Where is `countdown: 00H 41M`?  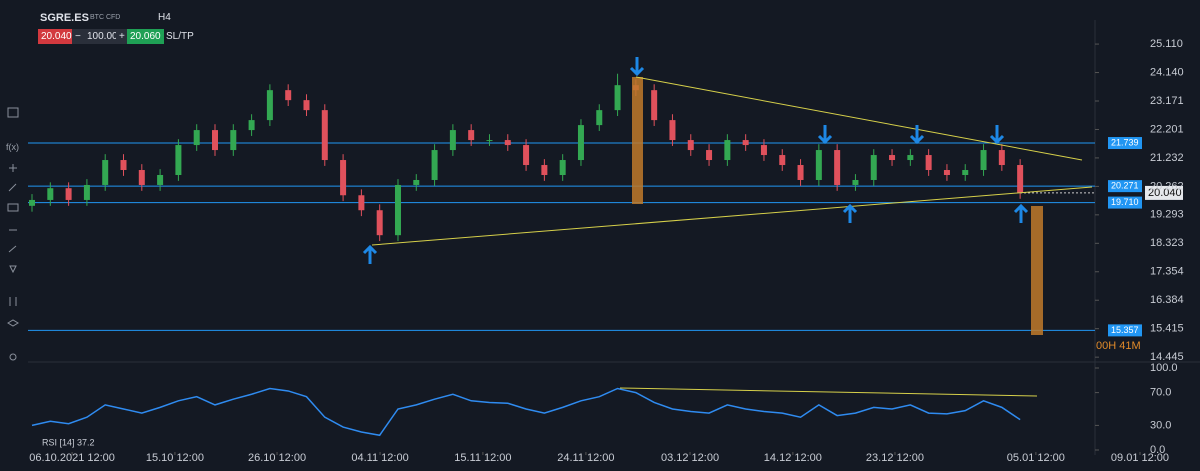 countdown: 00H 41M is located at coordinates (1118, 346).